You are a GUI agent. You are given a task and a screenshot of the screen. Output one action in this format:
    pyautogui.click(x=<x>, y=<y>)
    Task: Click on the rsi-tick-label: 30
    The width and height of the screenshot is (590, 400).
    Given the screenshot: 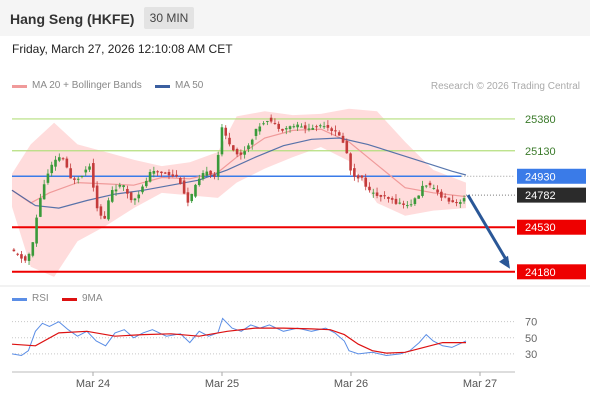 What is the action you would take?
    pyautogui.click(x=531, y=355)
    